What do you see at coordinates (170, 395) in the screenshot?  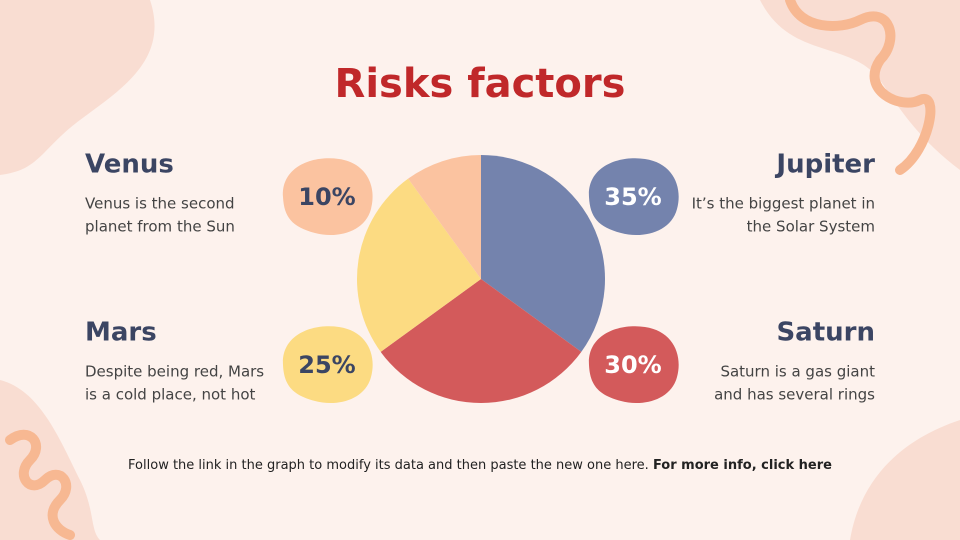 I see `planet-description: is a cold place, not hot` at bounding box center [170, 395].